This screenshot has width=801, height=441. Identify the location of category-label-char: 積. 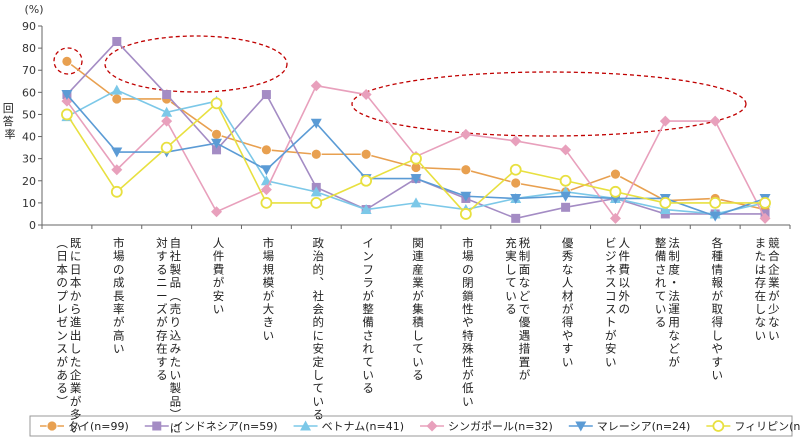
(418, 322).